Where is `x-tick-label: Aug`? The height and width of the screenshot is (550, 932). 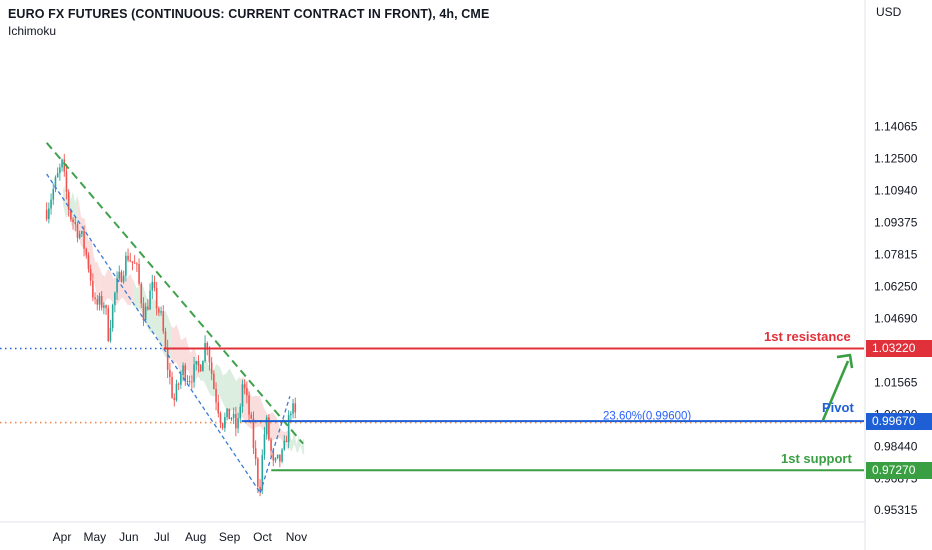
x-tick-label: Aug is located at coordinates (195, 537).